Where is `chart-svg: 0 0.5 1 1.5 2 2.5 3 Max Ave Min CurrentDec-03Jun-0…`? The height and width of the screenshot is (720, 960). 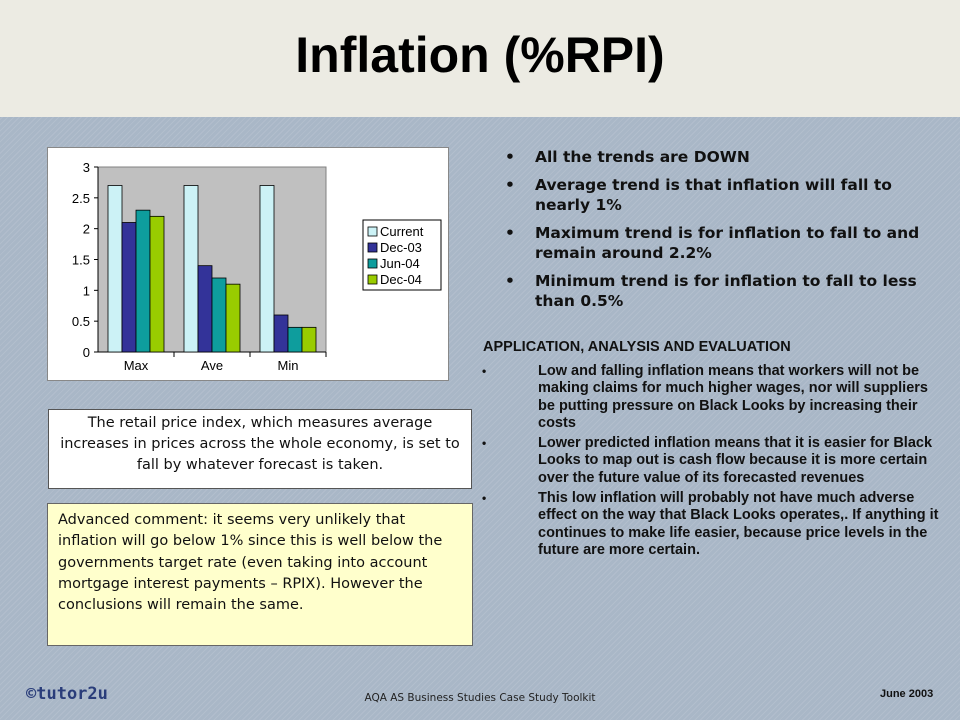
chart-svg: 0 0.5 1 1.5 2 2.5 3 Max Ave Min CurrentDec-03Jun-0… is located at coordinates (257, 266).